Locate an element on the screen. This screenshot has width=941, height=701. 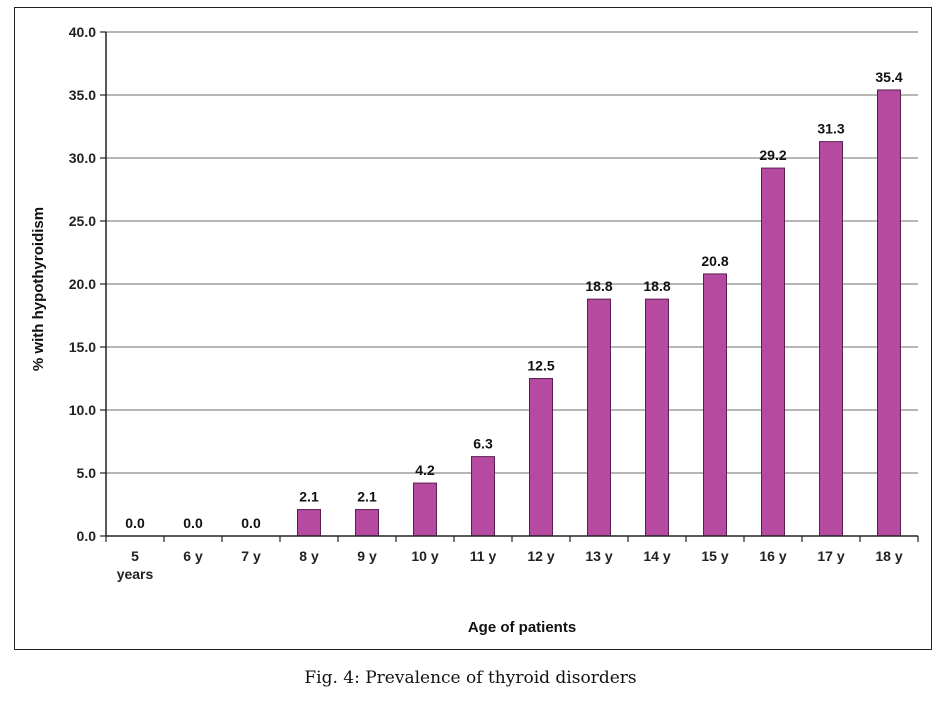
x-tick-label: 9 y is located at coordinates (367, 556).